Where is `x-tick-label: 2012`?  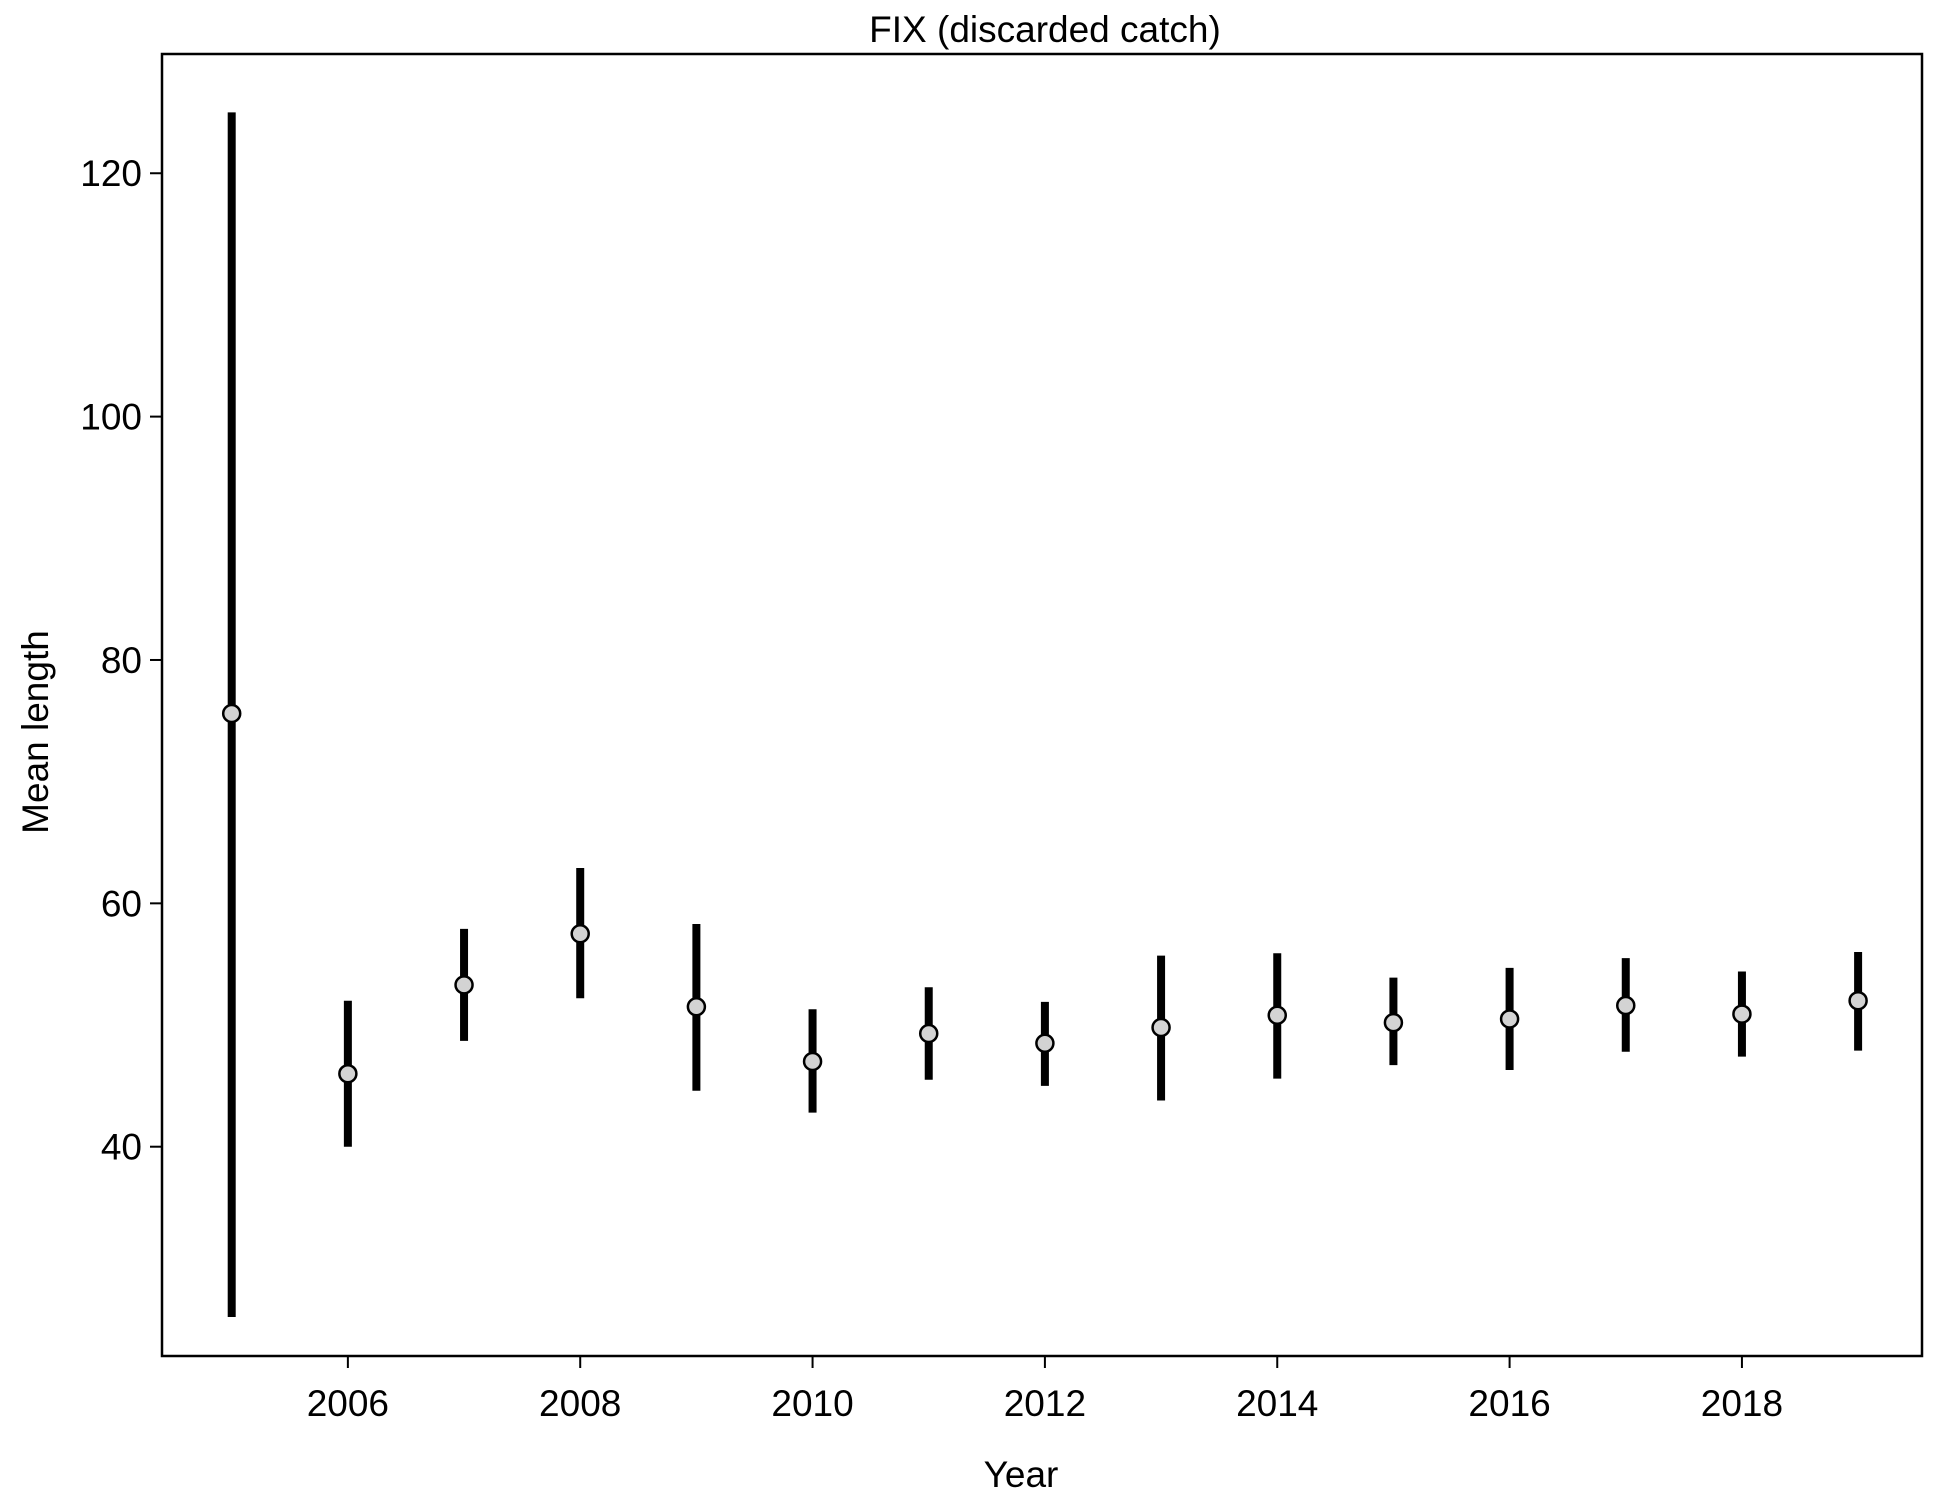 x-tick-label: 2012 is located at coordinates (1045, 1403).